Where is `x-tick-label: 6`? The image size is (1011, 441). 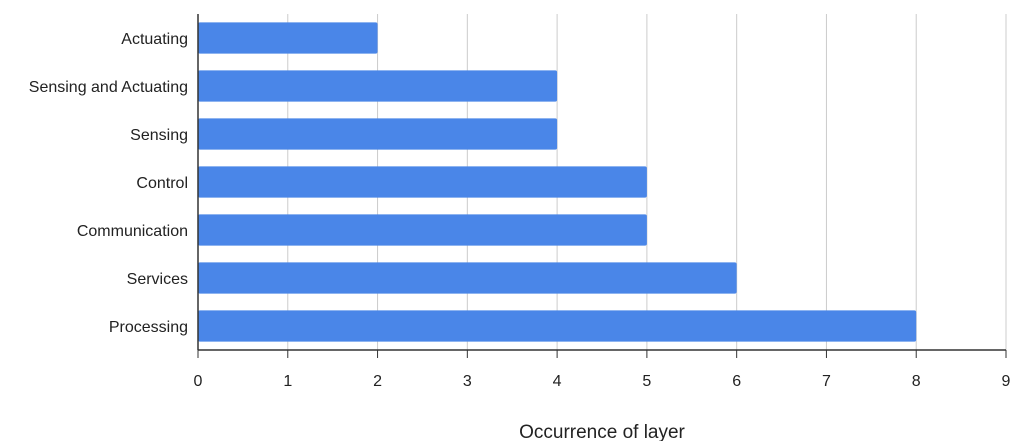 x-tick-label: 6 is located at coordinates (736, 381).